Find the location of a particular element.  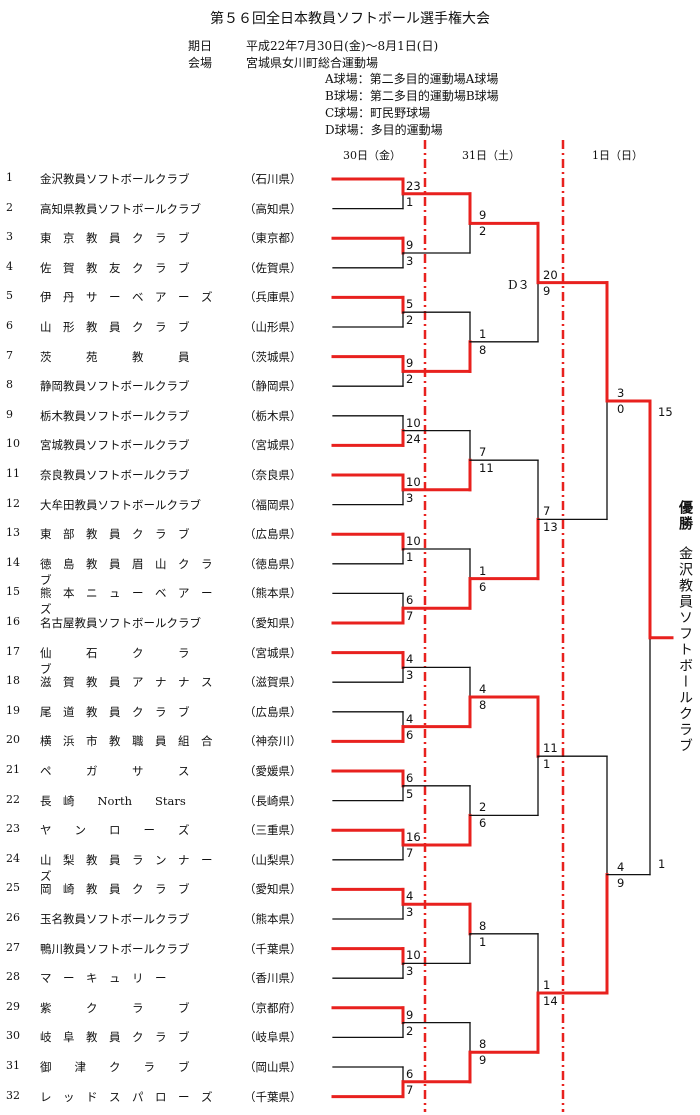

team-number: 9 is located at coordinates (9, 414).